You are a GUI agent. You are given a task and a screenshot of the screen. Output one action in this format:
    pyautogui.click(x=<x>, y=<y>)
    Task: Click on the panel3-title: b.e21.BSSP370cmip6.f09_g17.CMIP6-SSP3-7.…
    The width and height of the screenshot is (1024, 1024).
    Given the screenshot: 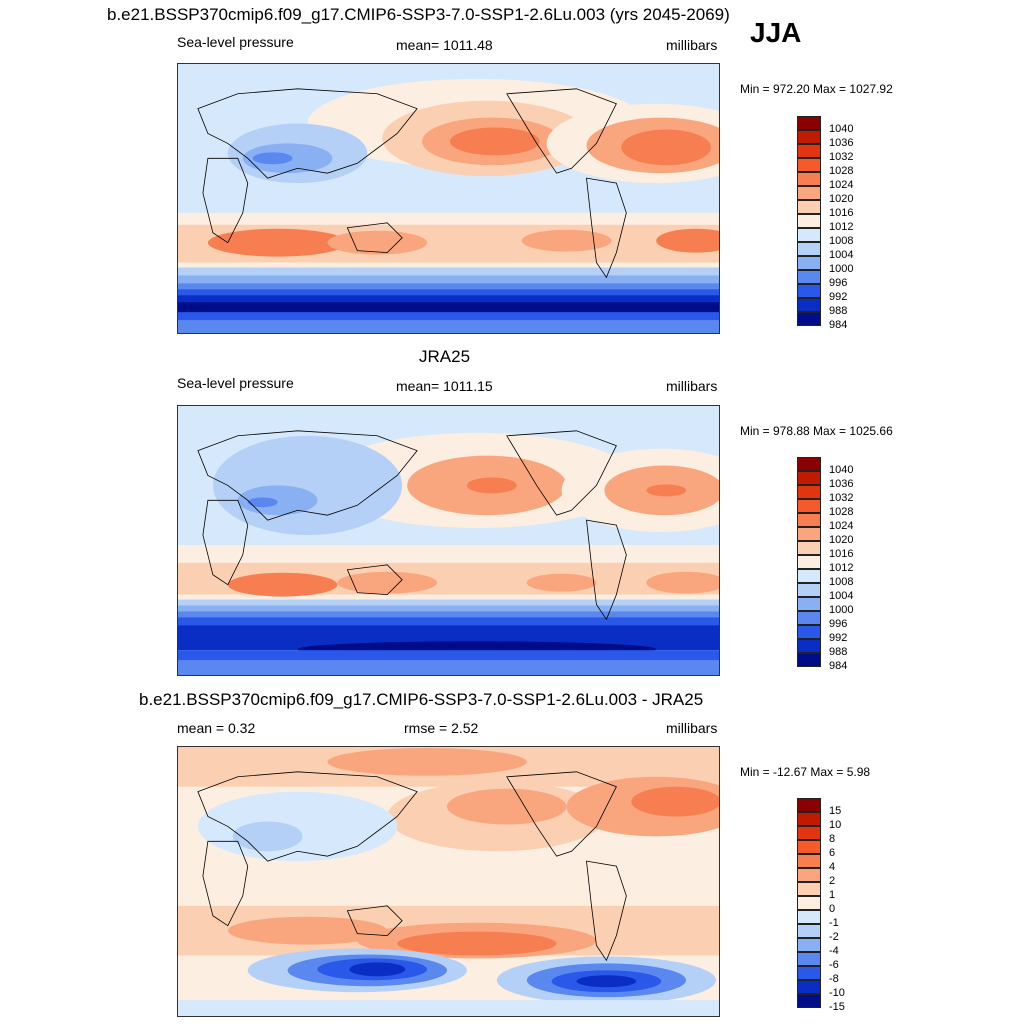 What is the action you would take?
    pyautogui.click(x=421, y=699)
    